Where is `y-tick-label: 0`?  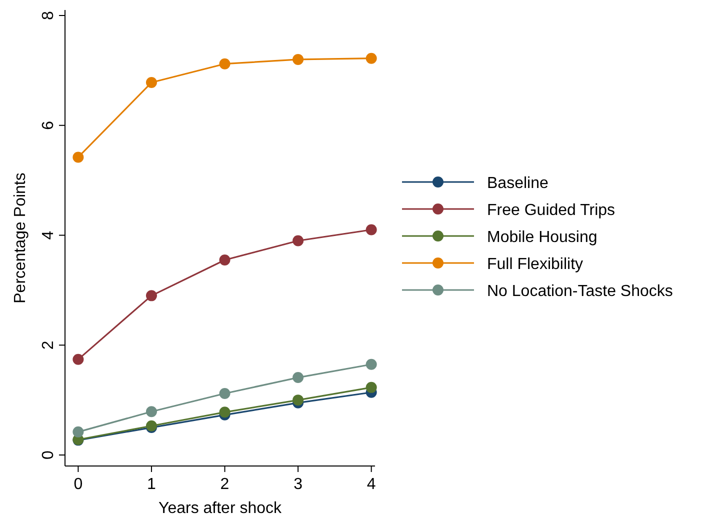
y-tick-label: 0 is located at coordinates (48, 455).